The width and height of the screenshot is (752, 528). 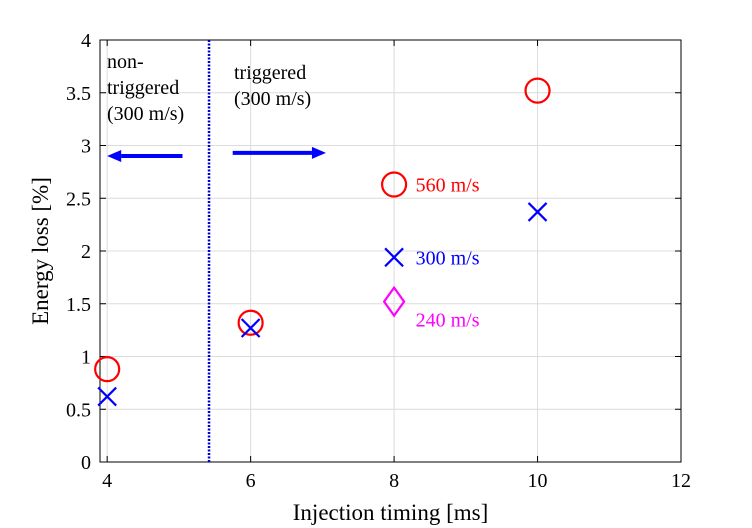 What do you see at coordinates (318, 152) in the screenshot?
I see `arrow-right-head` at bounding box center [318, 152].